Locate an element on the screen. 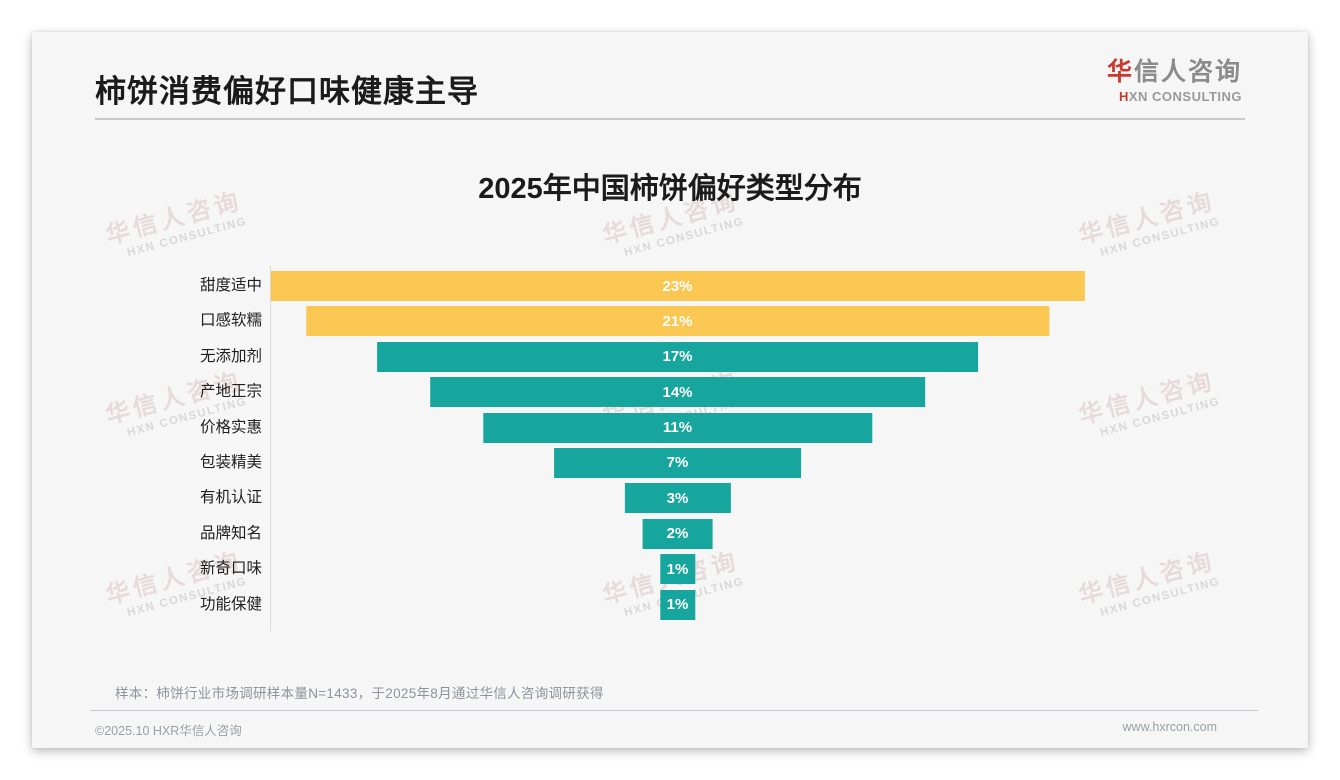  footer: ©2025.10 HXR华信人咨询 www.hxrcon.com is located at coordinates (656, 729).